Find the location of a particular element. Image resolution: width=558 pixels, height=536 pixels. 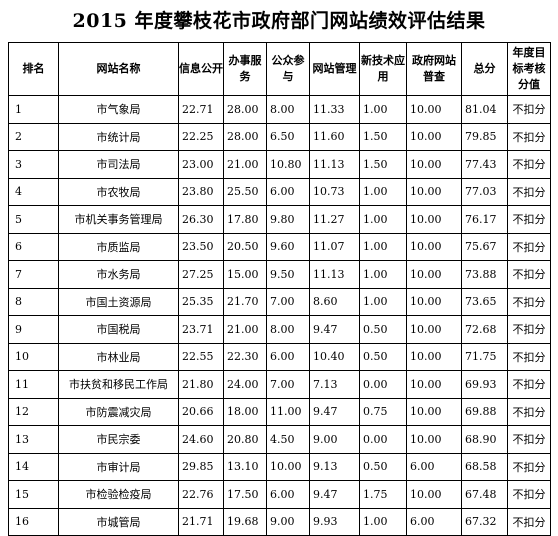

info-disclosure-cell: 23.71 is located at coordinates (201, 329).